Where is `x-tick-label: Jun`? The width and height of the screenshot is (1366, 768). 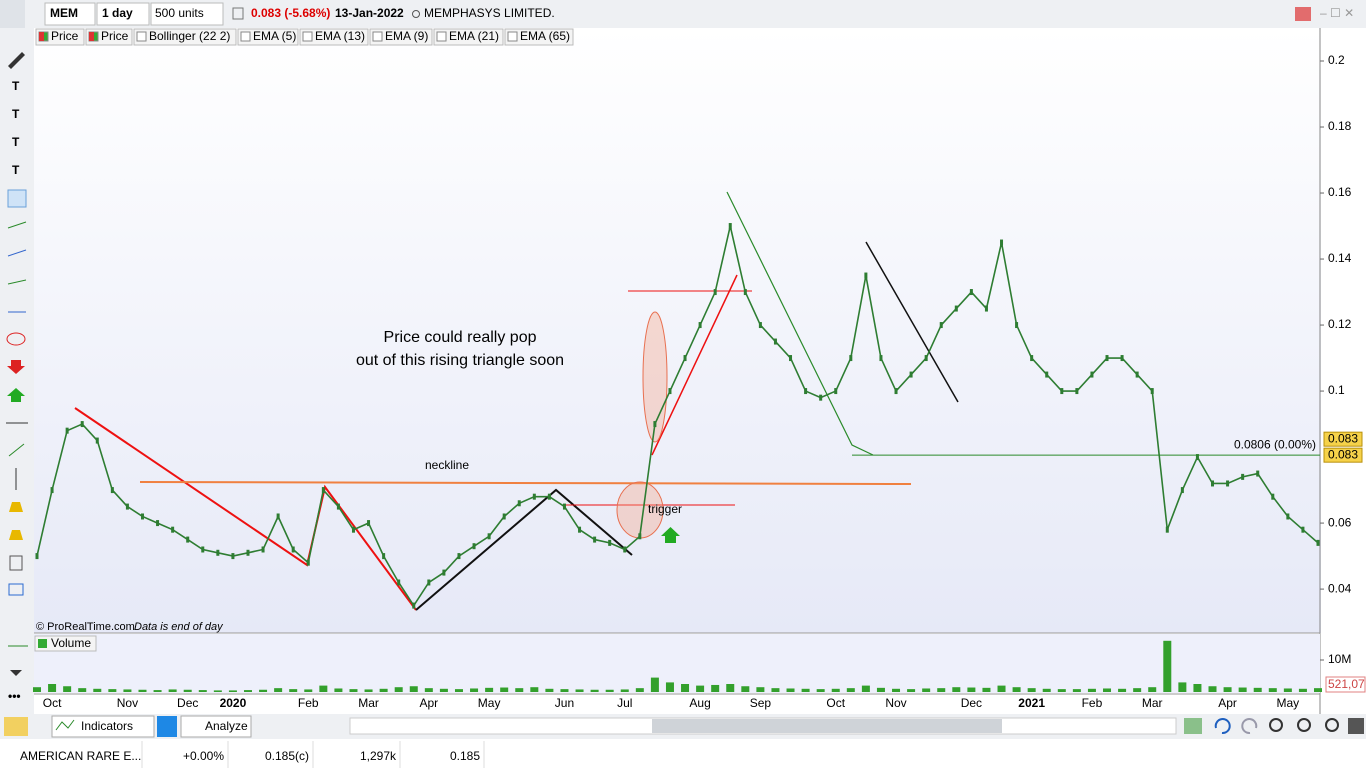 x-tick-label: Jun is located at coordinates (564, 703).